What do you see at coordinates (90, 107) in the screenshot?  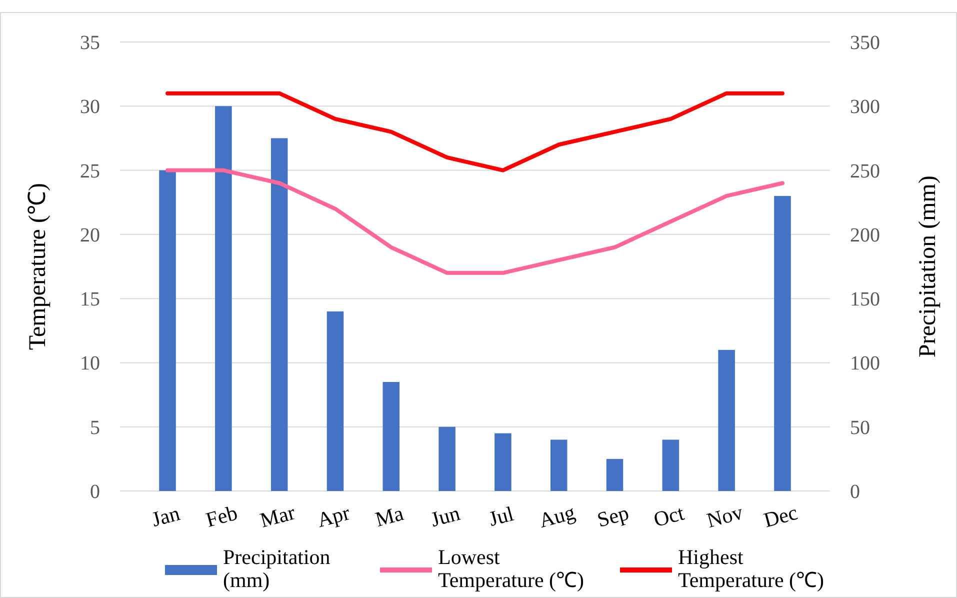 I see `y-tick-label: 30` at bounding box center [90, 107].